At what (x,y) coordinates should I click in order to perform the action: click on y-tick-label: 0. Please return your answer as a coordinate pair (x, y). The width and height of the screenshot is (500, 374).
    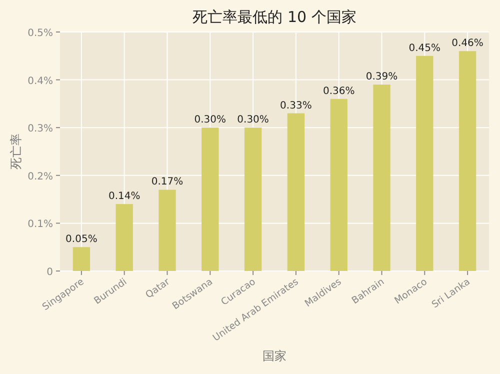
    Looking at the image, I should click on (49, 272).